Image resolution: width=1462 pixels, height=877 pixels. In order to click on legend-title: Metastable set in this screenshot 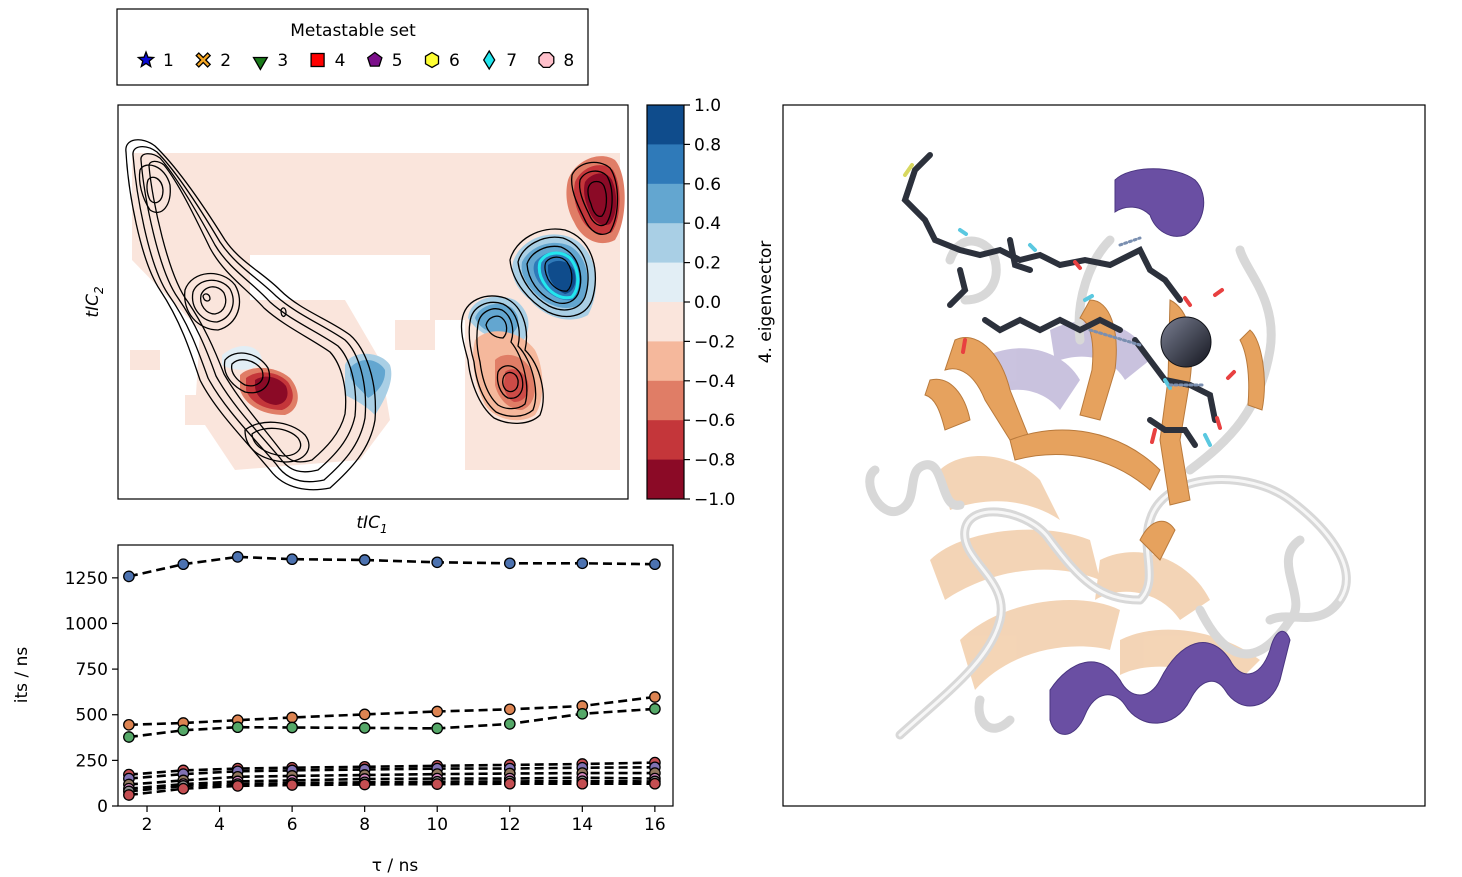, I will do `click(353, 31)`.